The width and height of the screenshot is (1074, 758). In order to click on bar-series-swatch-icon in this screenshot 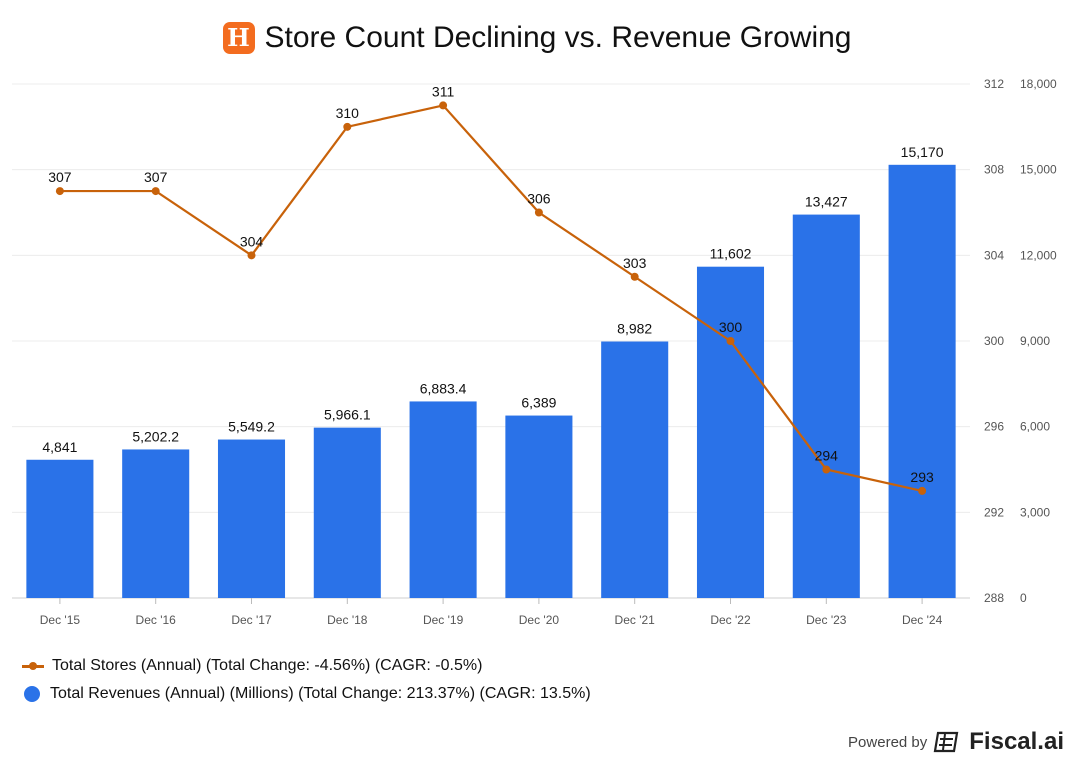, I will do `click(32, 694)`.